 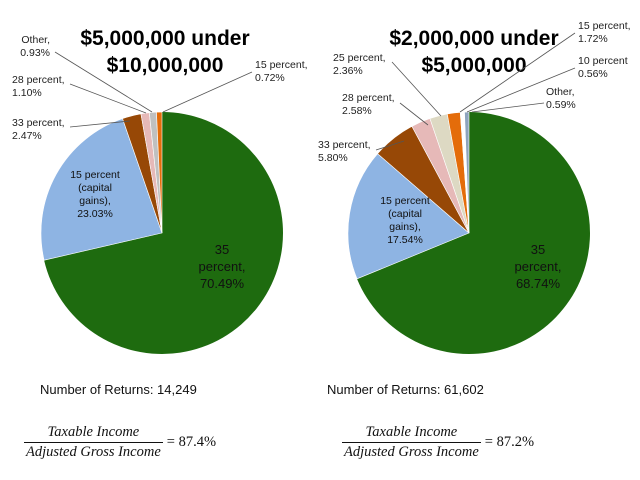 I want to click on returns-count-left: Number of Returns: 14,249, so click(x=118, y=389).